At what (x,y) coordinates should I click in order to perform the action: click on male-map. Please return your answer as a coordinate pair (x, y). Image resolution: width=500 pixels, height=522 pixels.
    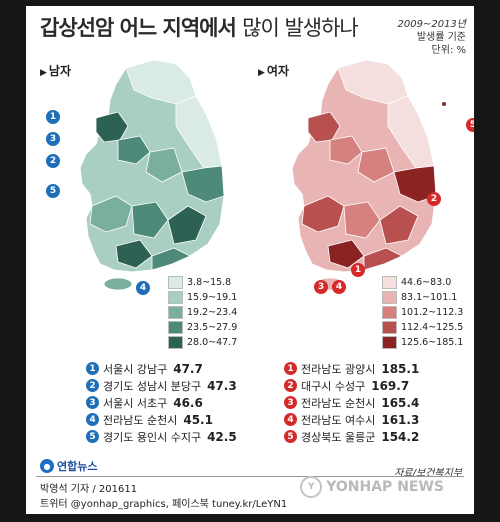
    Looking at the image, I should click on (152, 175).